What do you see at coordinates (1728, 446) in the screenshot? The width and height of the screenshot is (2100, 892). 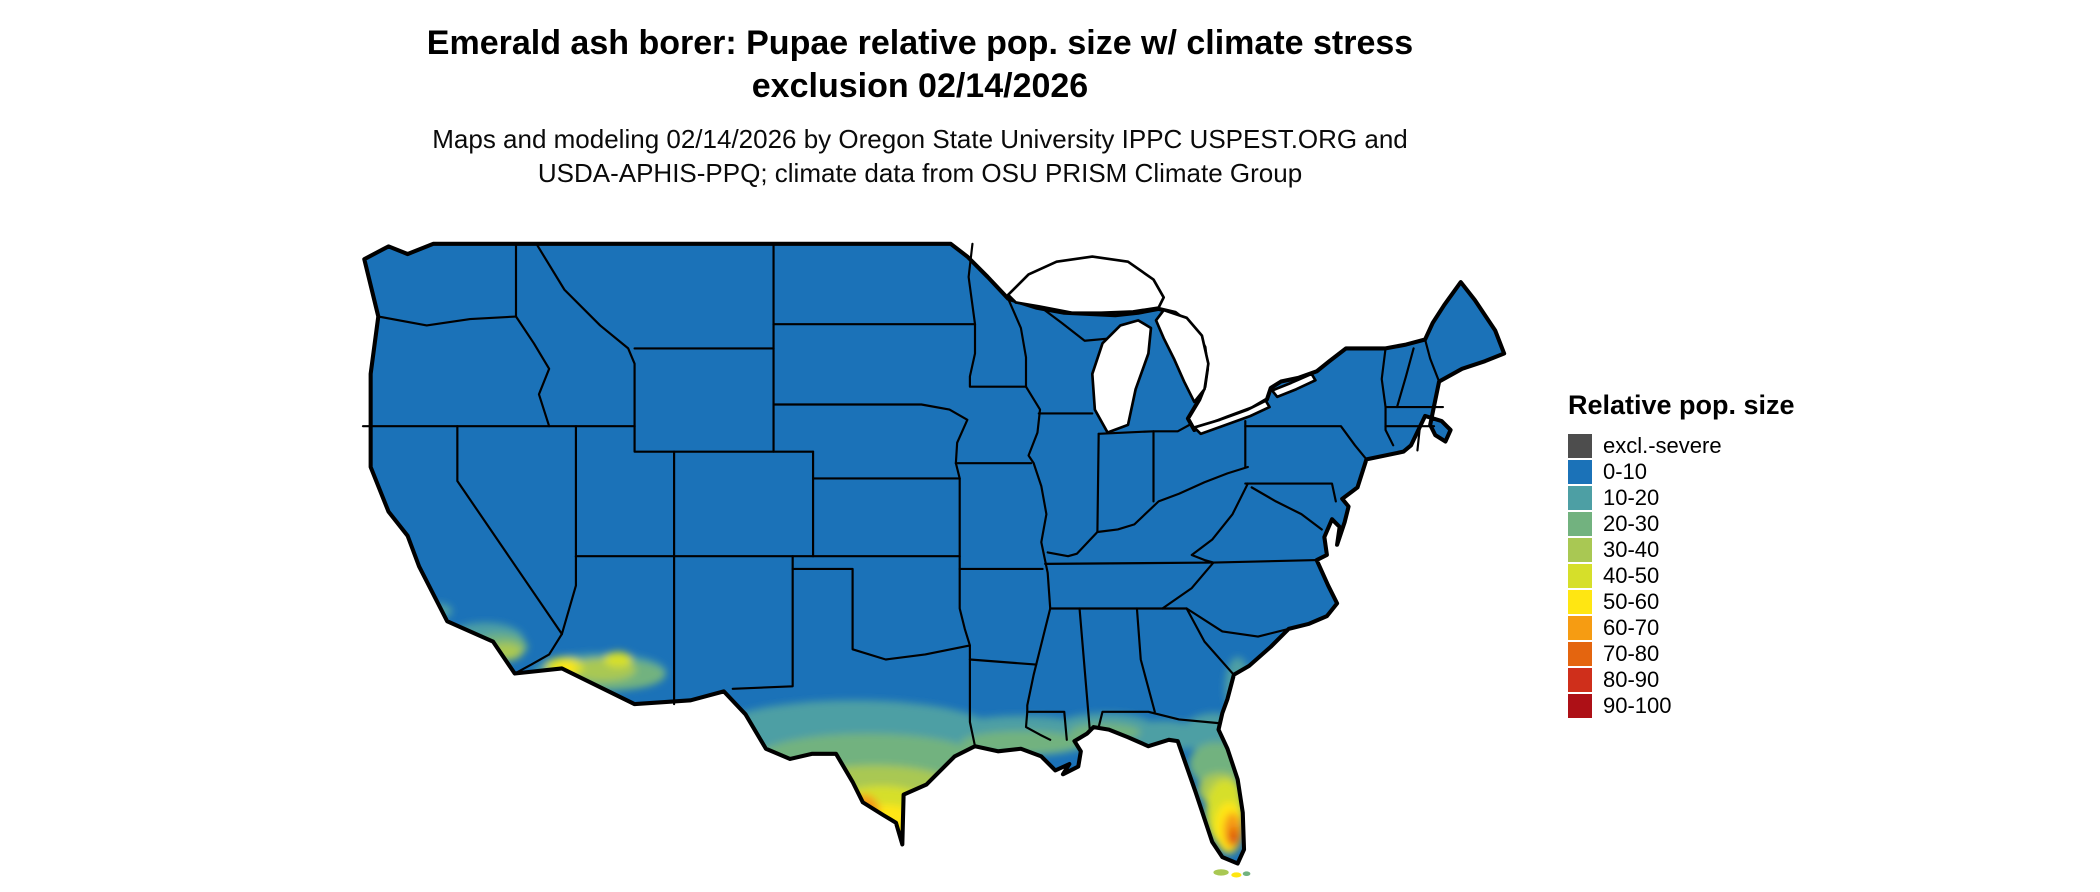 I see `legend-item: excl.-severe` at bounding box center [1728, 446].